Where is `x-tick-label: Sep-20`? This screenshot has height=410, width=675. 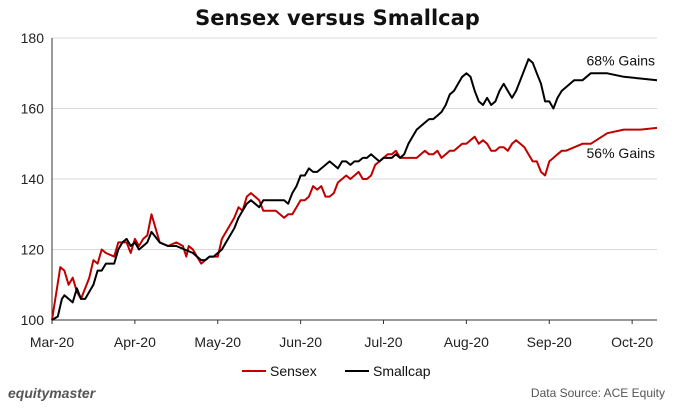 x-tick-label: Sep-20 is located at coordinates (549, 342).